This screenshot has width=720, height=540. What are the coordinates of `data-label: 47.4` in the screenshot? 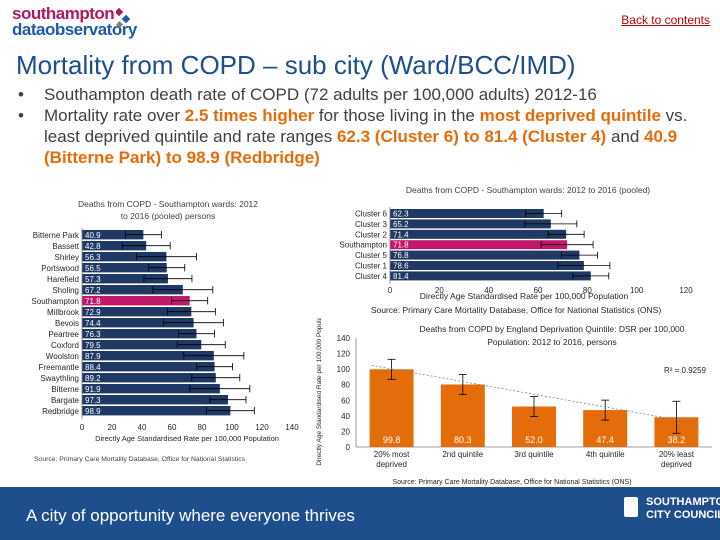 It's located at (605, 440).